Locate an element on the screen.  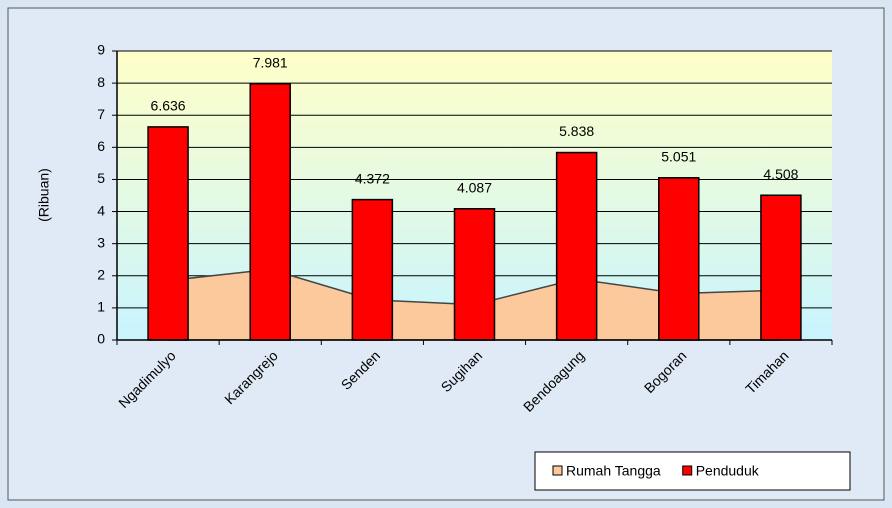
data-label: 6.636 is located at coordinates (168, 106).